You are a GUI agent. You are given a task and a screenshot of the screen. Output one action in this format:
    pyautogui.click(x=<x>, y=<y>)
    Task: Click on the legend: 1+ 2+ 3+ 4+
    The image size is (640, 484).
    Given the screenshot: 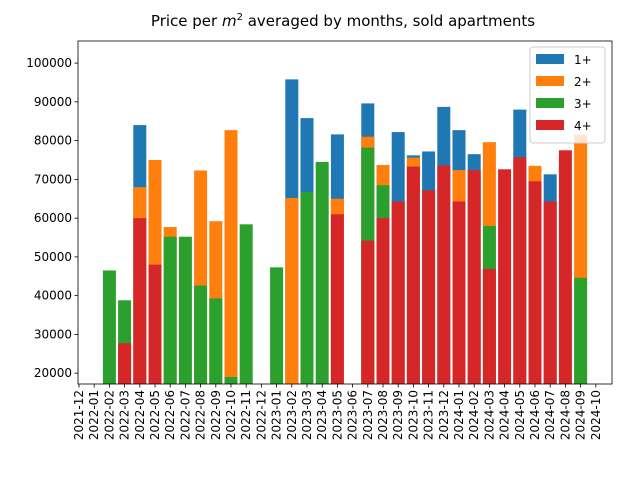 What is the action you would take?
    pyautogui.click(x=567, y=95)
    